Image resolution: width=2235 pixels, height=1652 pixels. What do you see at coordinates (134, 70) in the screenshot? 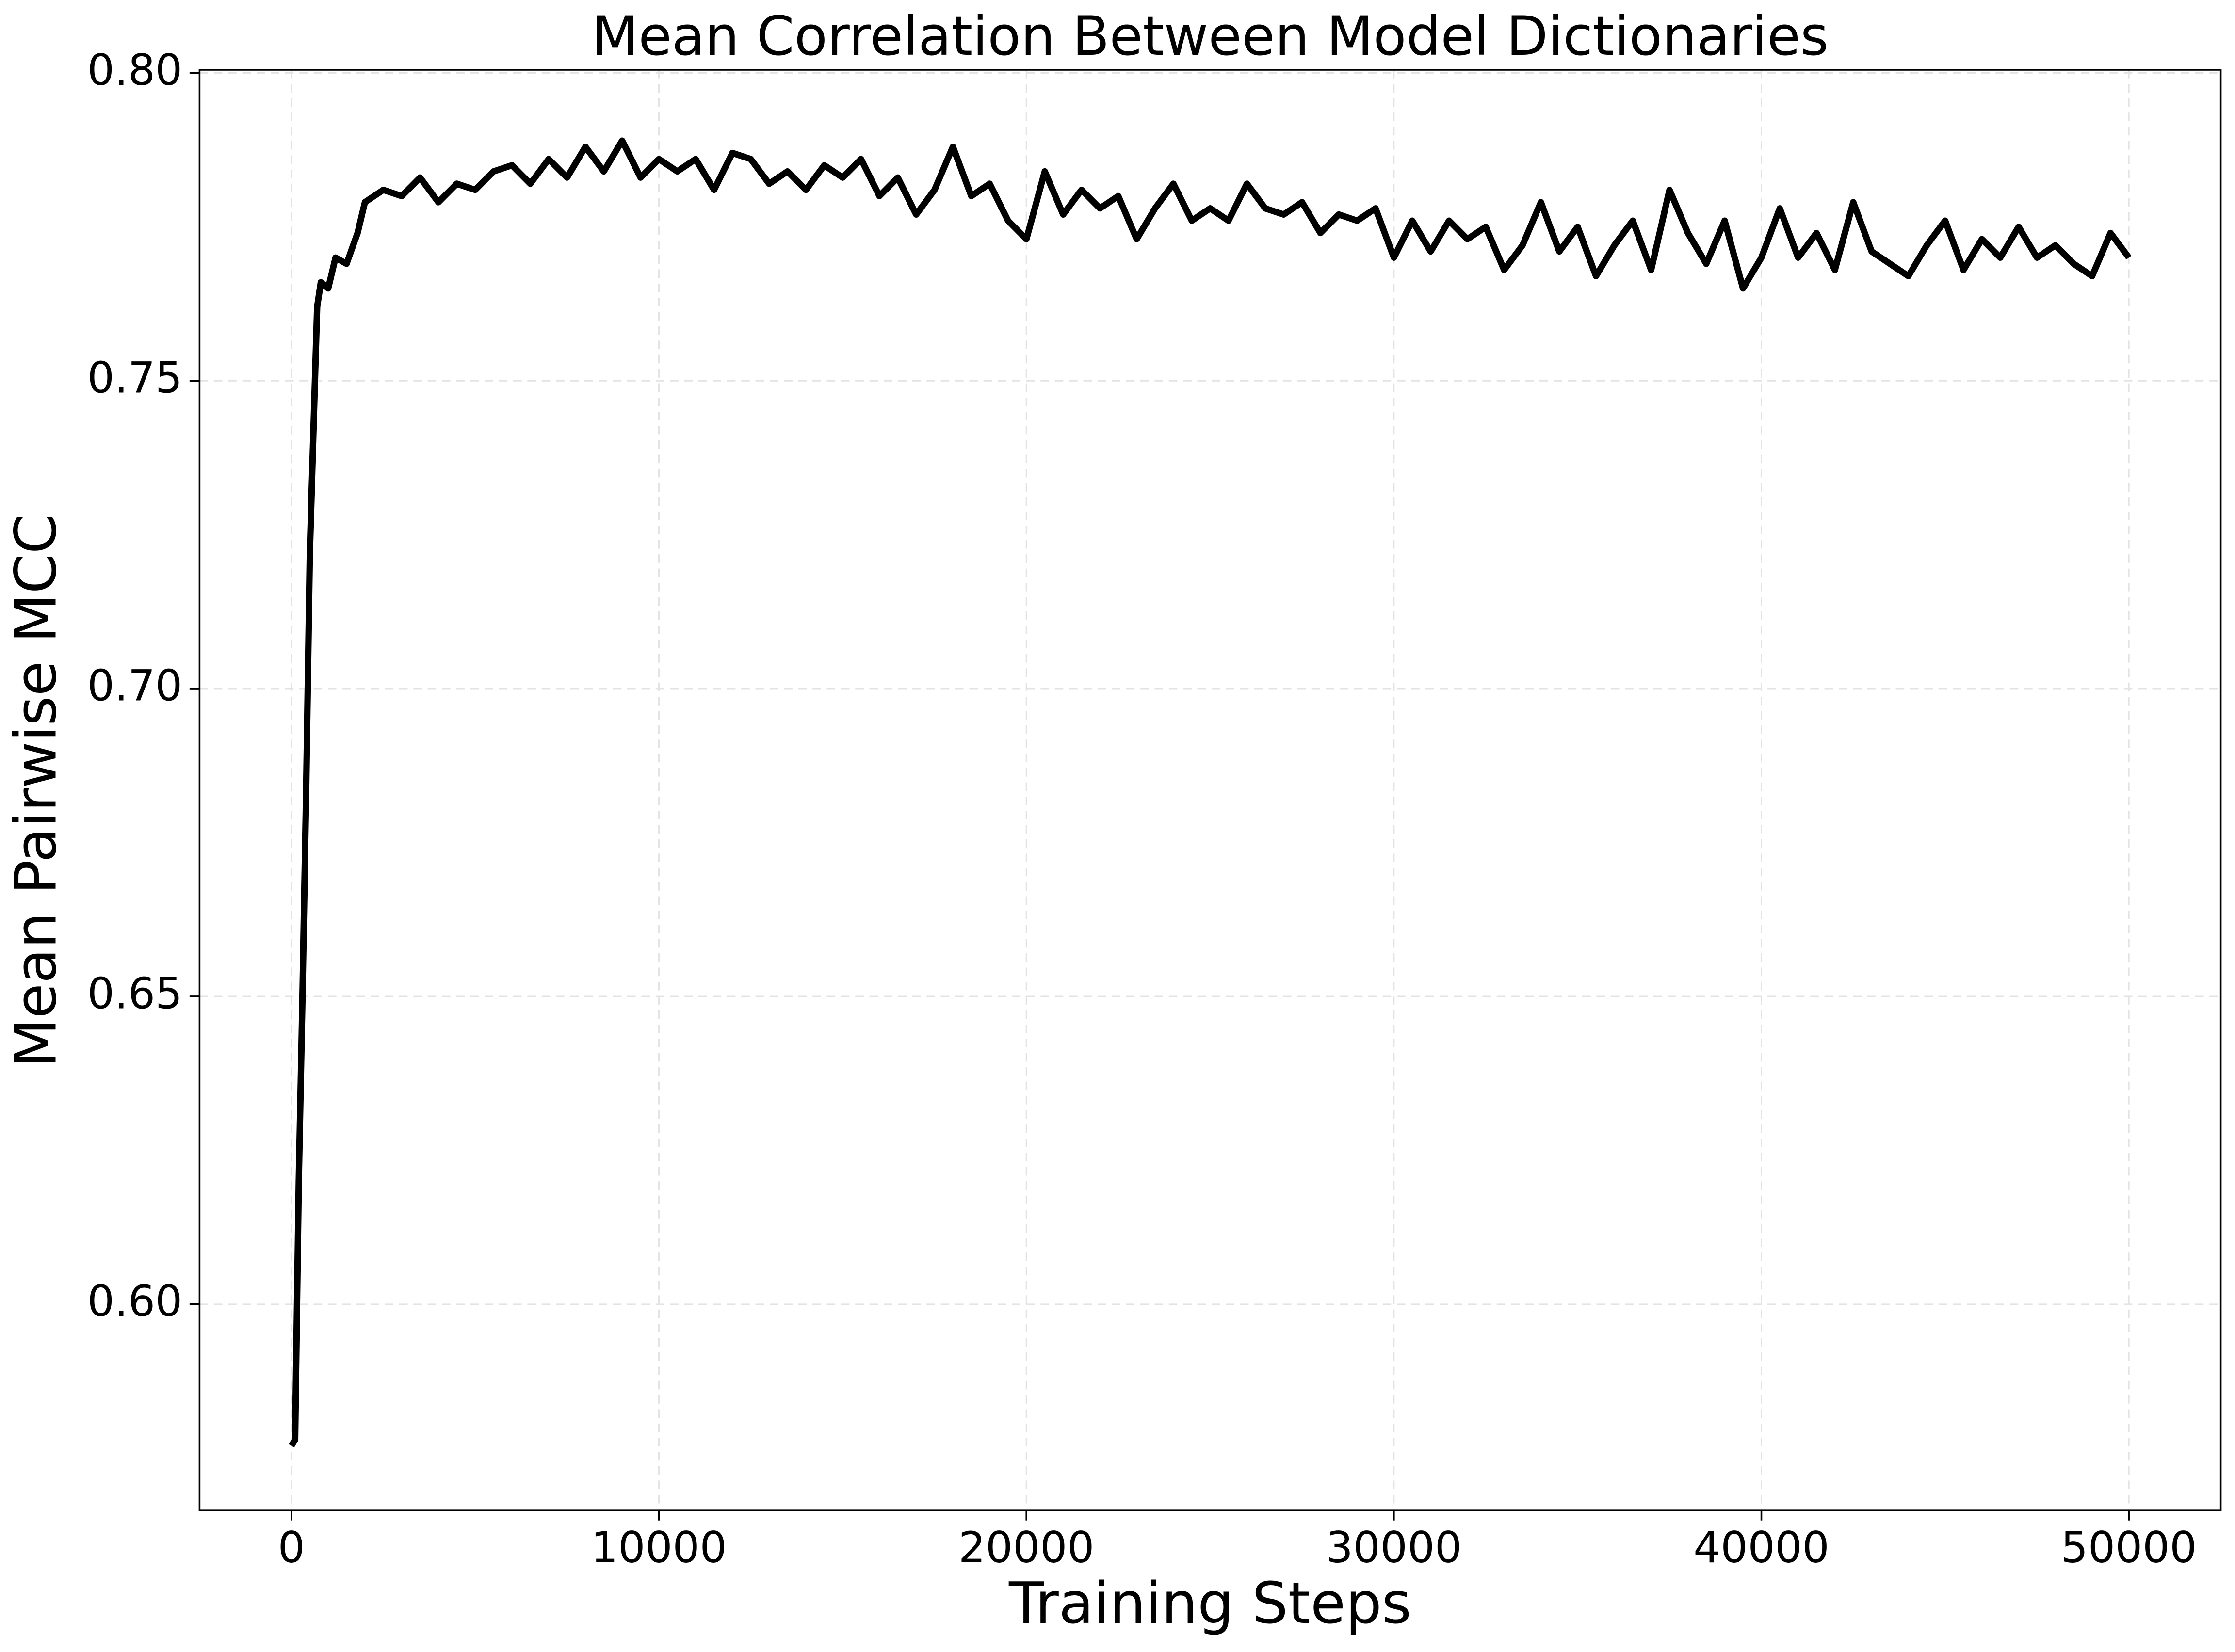
I see `y-tick-label: 0.80` at bounding box center [134, 70].